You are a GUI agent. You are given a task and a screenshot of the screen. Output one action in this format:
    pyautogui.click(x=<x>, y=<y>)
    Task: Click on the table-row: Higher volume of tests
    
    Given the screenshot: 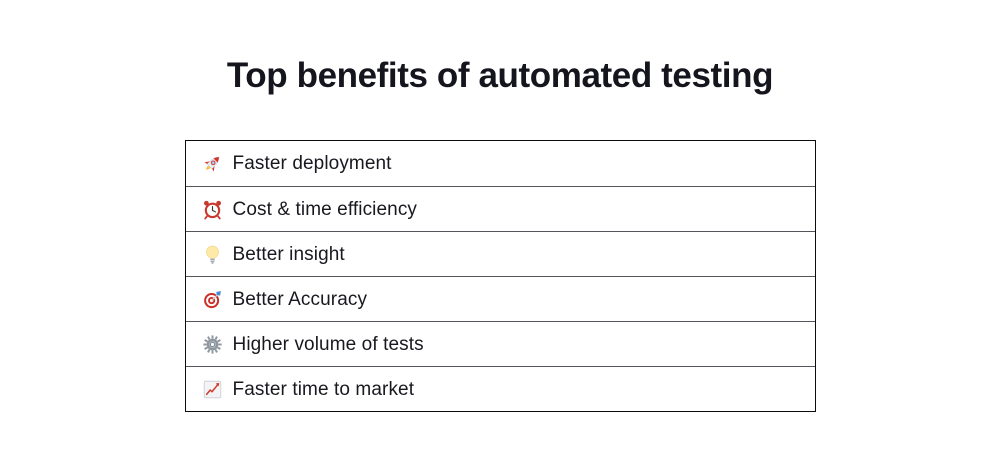 What is the action you would take?
    pyautogui.click(x=500, y=343)
    